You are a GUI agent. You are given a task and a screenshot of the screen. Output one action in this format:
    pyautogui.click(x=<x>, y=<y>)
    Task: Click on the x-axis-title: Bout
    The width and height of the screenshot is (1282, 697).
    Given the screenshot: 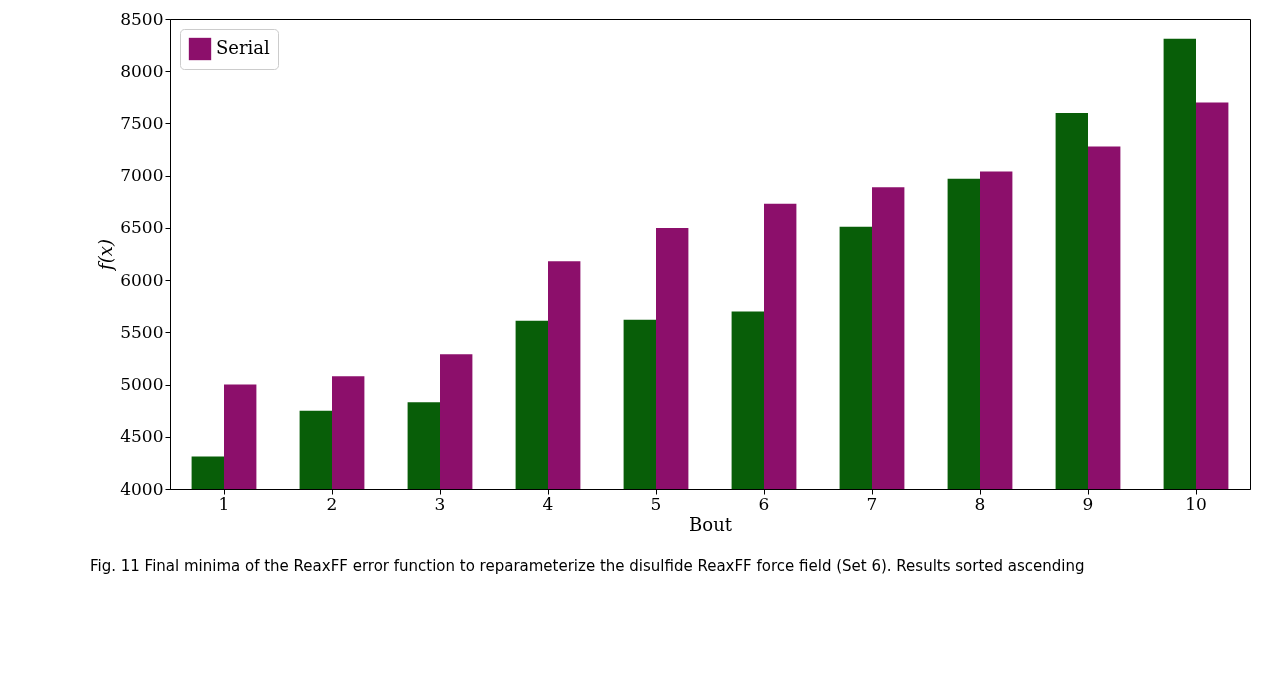 What is the action you would take?
    pyautogui.click(x=711, y=524)
    